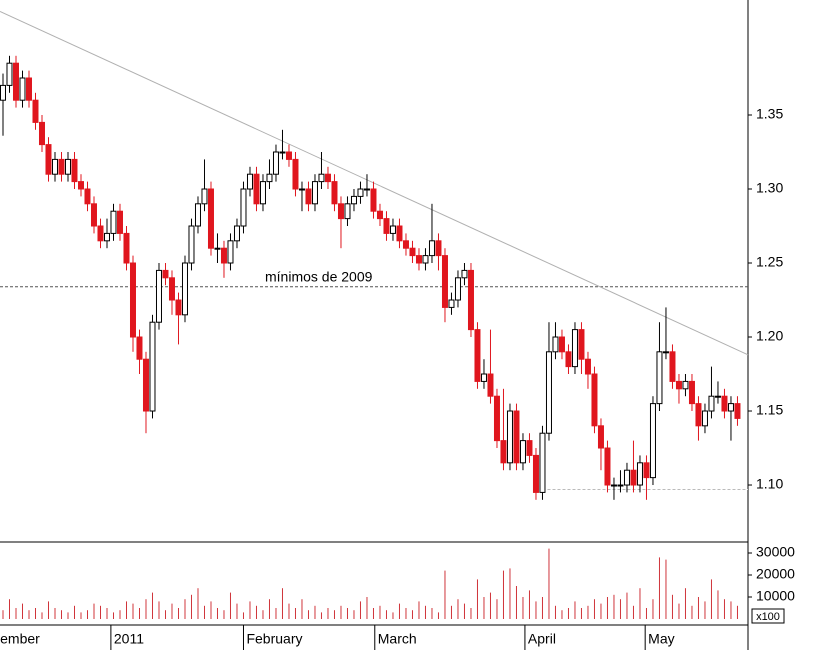 Image resolution: width=817 pixels, height=650 pixels. Describe the element at coordinates (769, 484) in the screenshot. I see `y-tick-label: 1.10` at that location.